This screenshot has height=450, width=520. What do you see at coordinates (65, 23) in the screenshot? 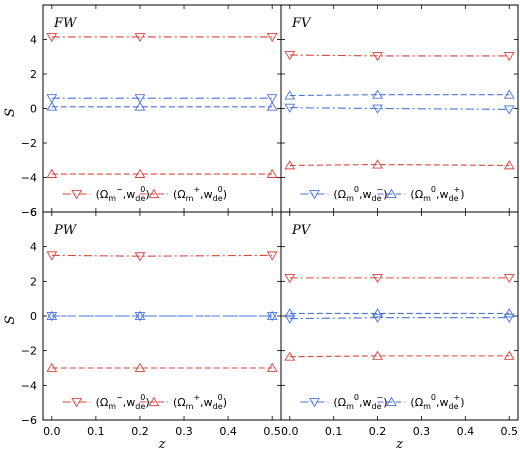
I see `panel-label: FW` at bounding box center [65, 23].